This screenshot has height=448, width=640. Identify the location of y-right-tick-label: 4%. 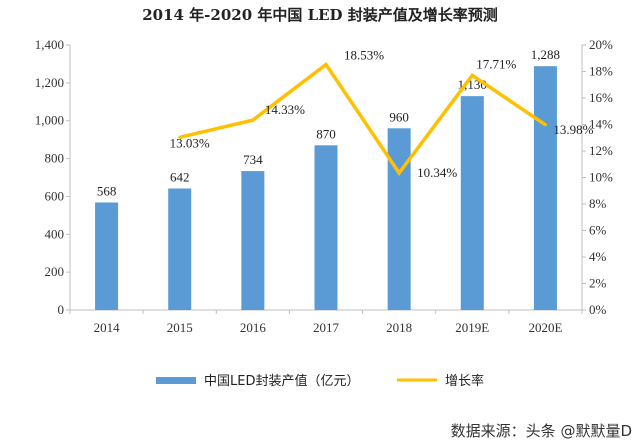
(598, 256).